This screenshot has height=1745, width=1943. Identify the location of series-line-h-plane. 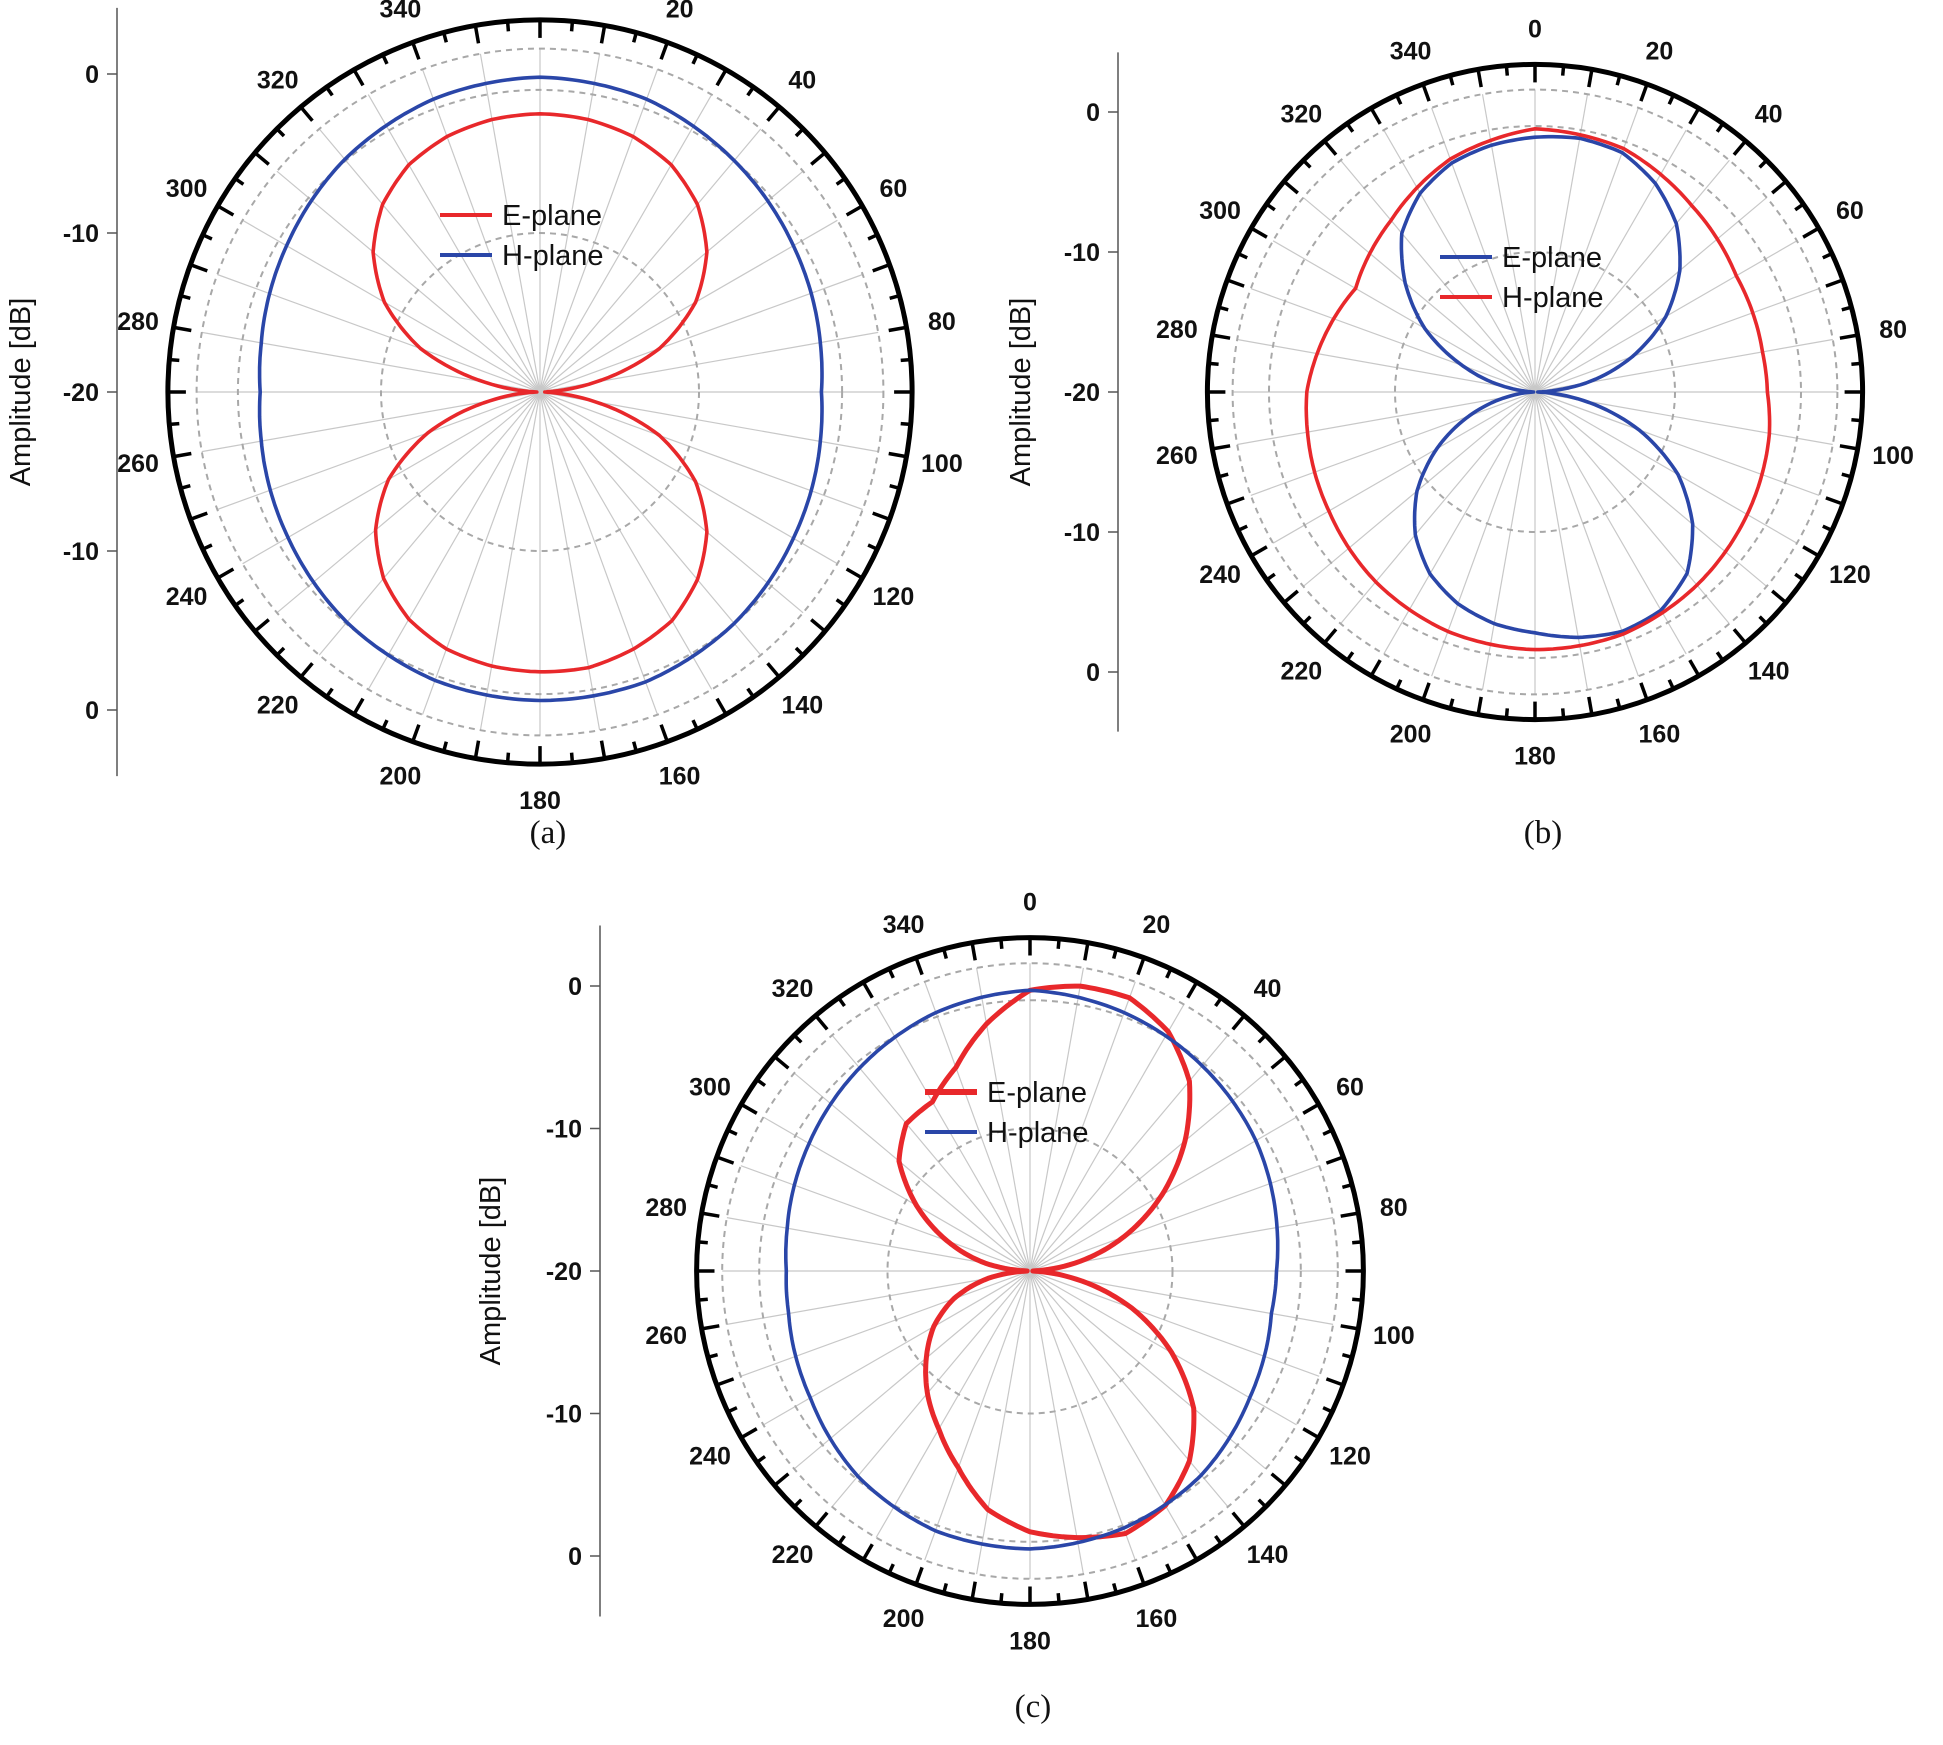
(540, 389).